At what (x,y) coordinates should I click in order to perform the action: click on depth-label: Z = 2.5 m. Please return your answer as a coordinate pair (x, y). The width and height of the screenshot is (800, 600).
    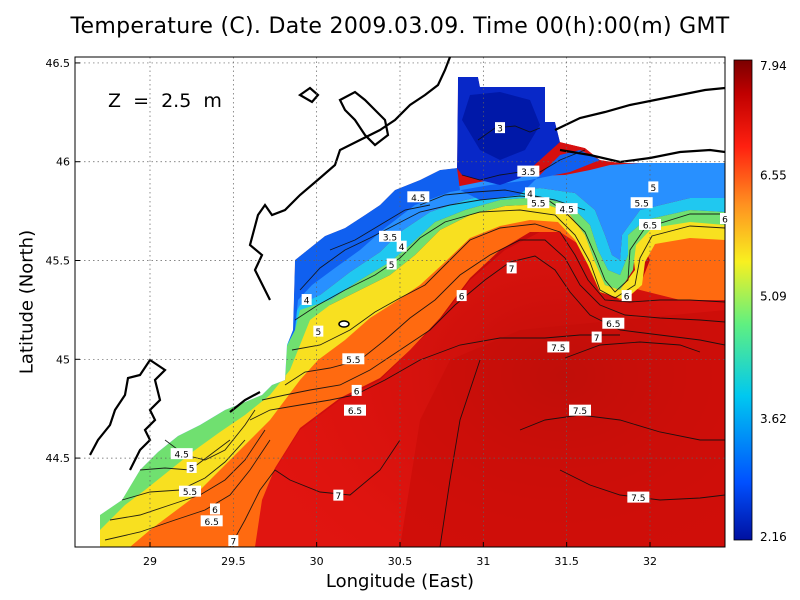
    Looking at the image, I should click on (165, 101).